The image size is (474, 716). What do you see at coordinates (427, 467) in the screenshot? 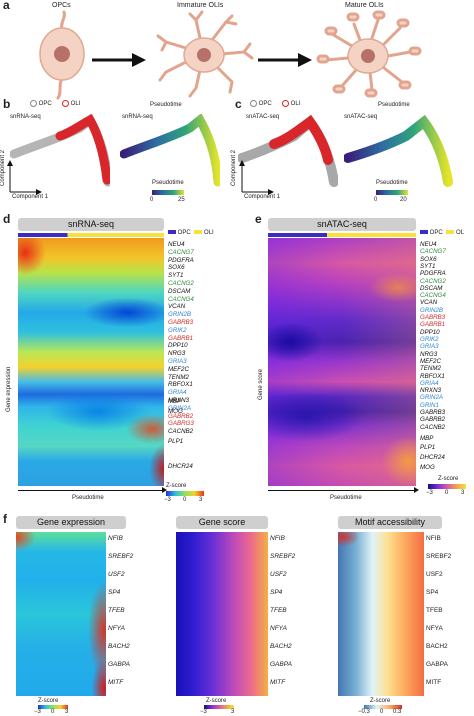
I see `gene-label: MOG` at bounding box center [427, 467].